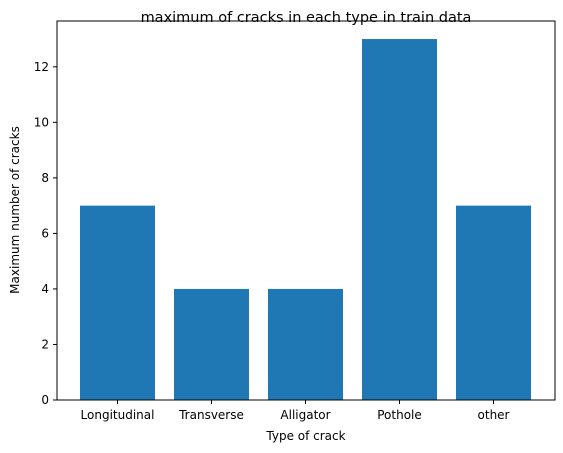 Image resolution: width=563 pixels, height=453 pixels. Describe the element at coordinates (117, 302) in the screenshot. I see `bar-longitudinal` at that location.